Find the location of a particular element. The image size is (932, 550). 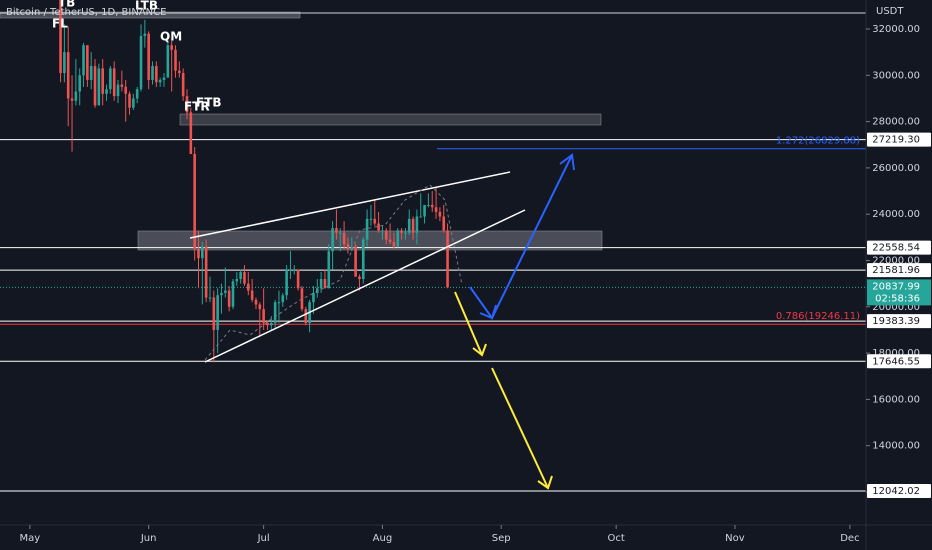

fib-label: 1.272(26829.88) is located at coordinates (818, 141).